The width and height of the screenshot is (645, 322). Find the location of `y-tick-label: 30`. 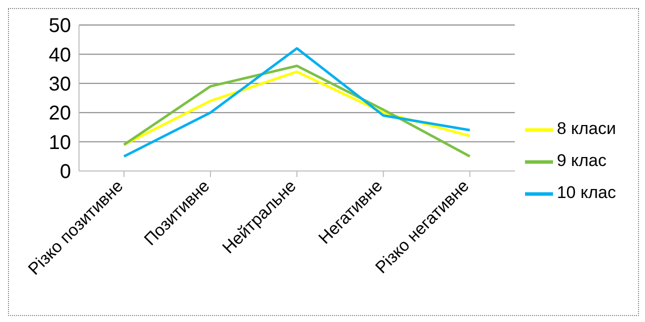

y-tick-label: 30 is located at coordinates (59, 85).